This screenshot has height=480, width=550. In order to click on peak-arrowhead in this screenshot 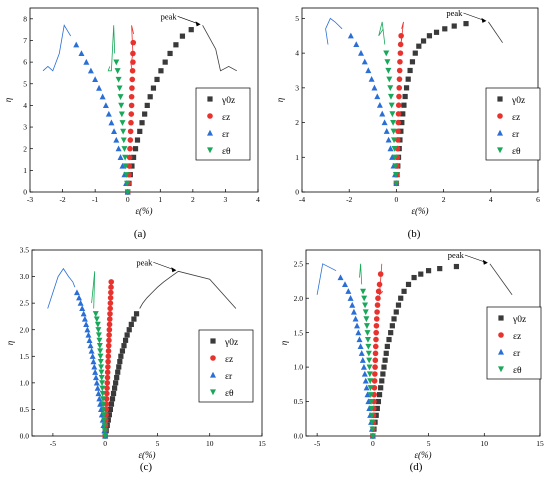, I will do `click(198, 24)`.